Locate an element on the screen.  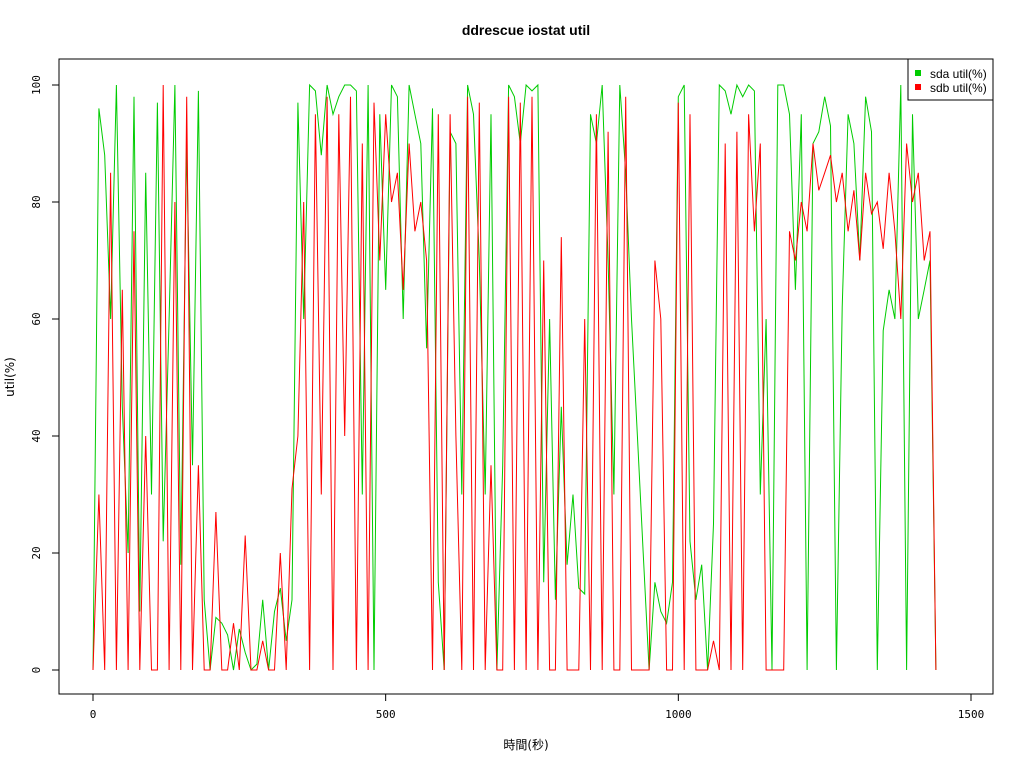
x-tick-label: 0 is located at coordinates (93, 714).